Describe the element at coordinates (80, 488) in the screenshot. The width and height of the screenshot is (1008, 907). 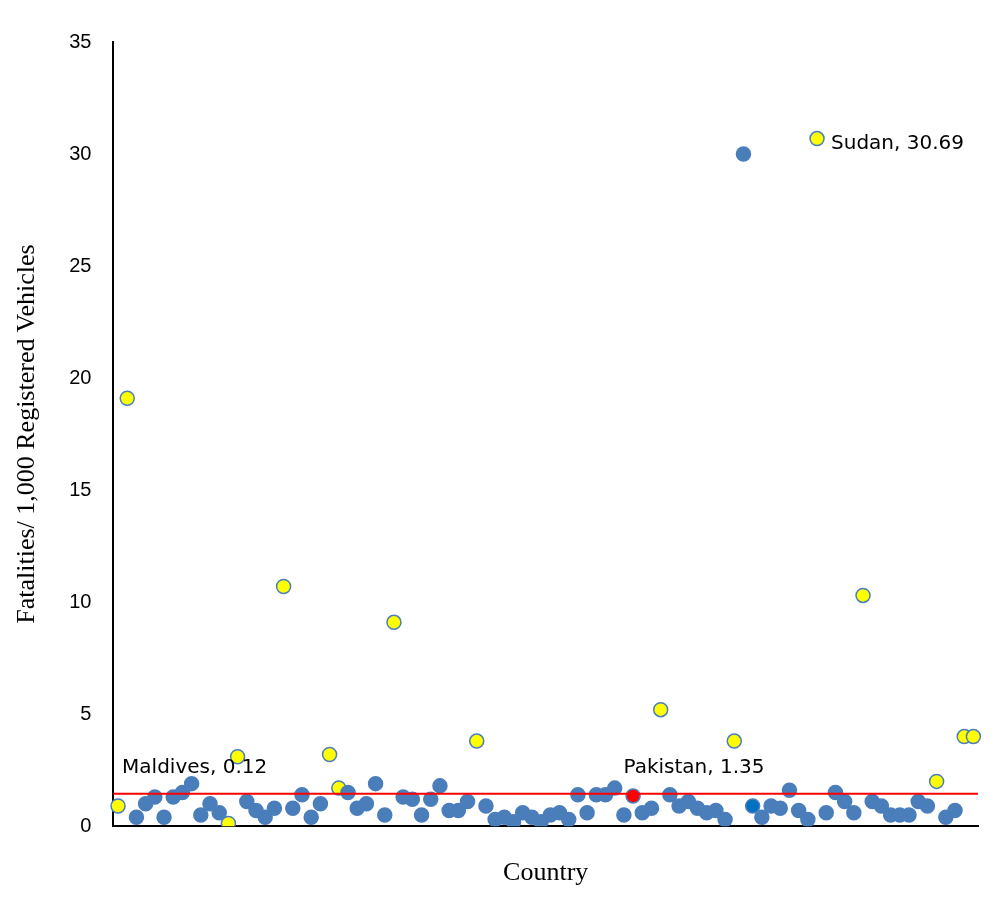
I see `y-tick-label: 15` at that location.